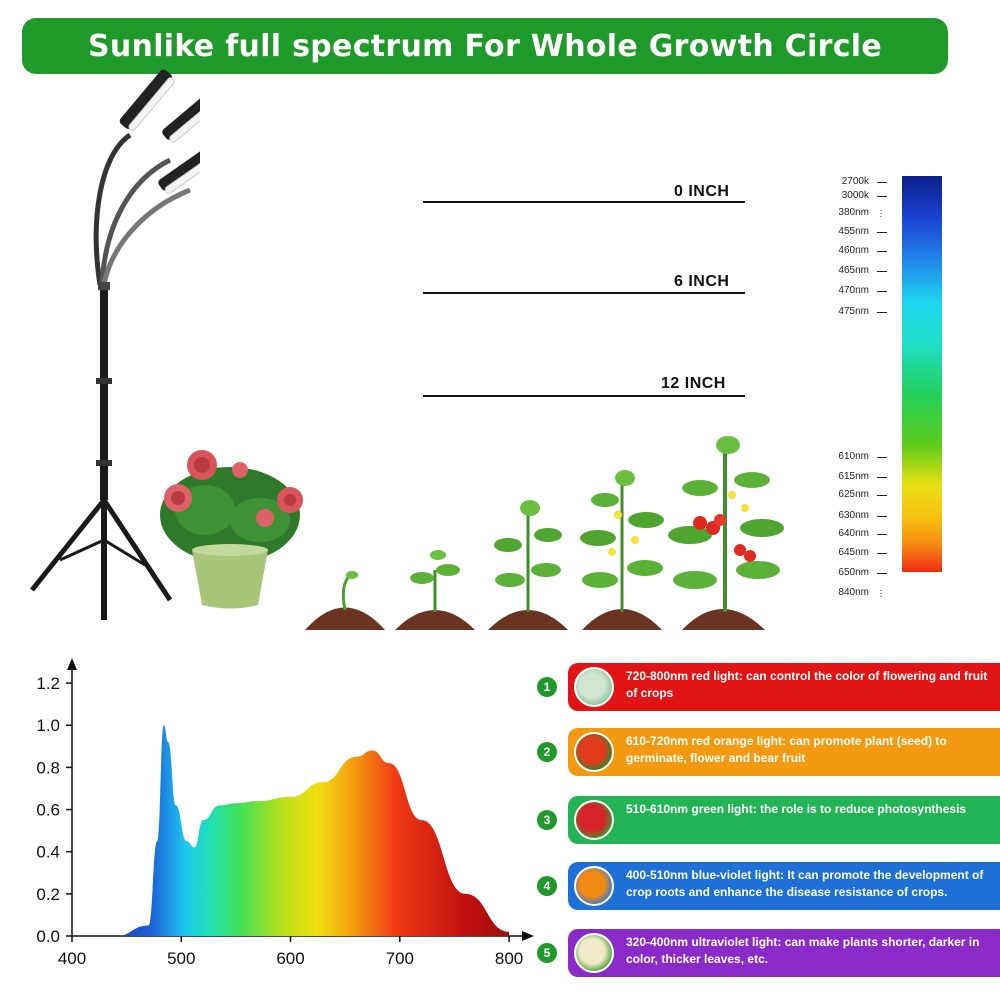 The width and height of the screenshot is (1000, 1000). What do you see at coordinates (291, 830) in the screenshot?
I see `spectrum-area` at bounding box center [291, 830].